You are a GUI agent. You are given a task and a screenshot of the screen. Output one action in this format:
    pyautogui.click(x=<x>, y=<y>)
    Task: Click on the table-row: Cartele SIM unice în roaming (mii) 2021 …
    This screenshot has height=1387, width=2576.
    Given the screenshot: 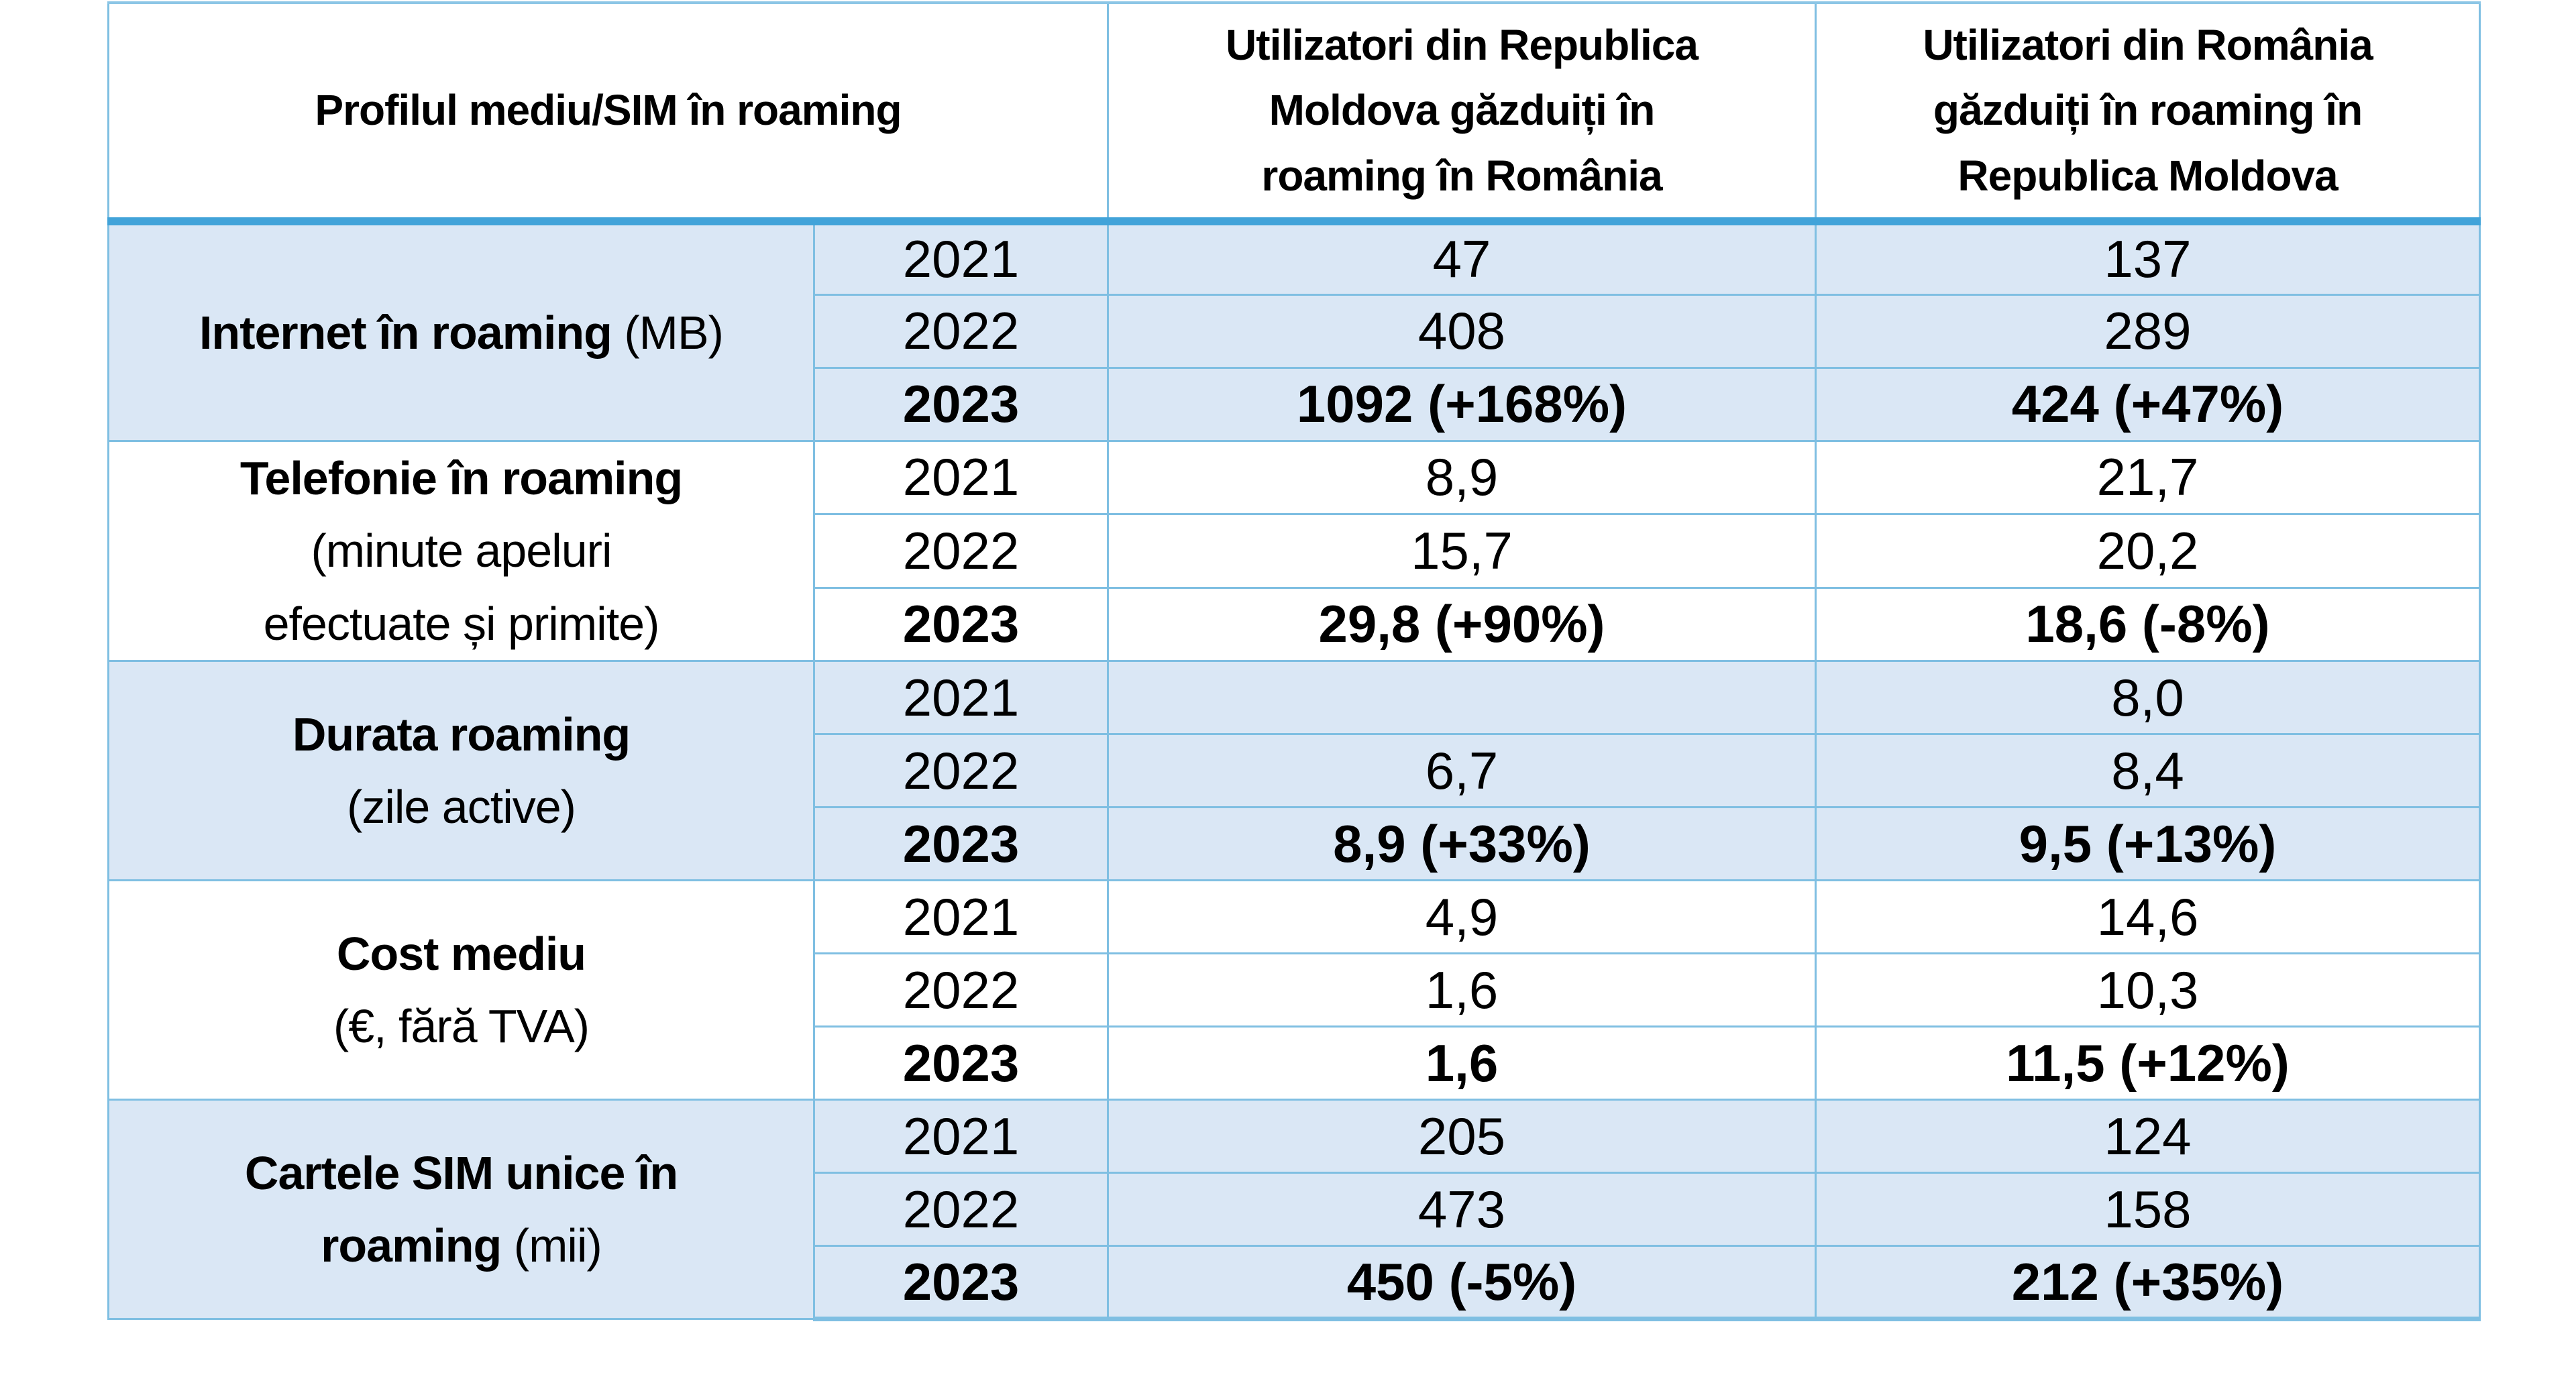 What is the action you would take?
    pyautogui.click(x=1294, y=1209)
    